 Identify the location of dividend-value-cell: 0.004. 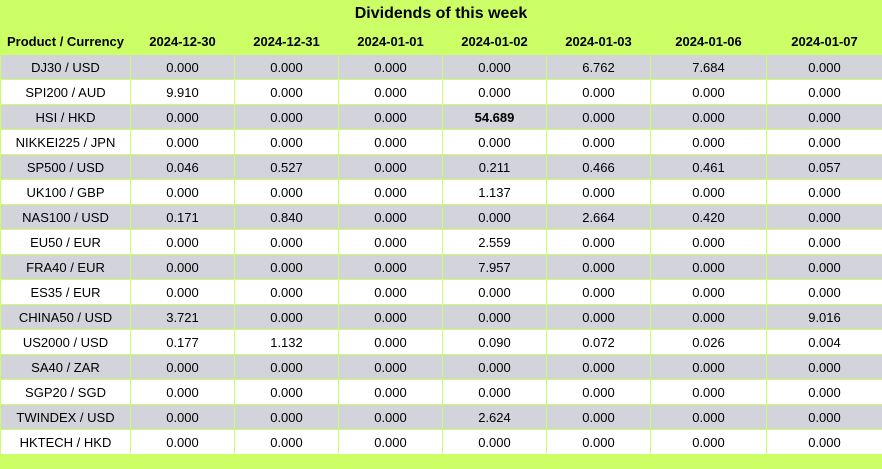
(824, 342).